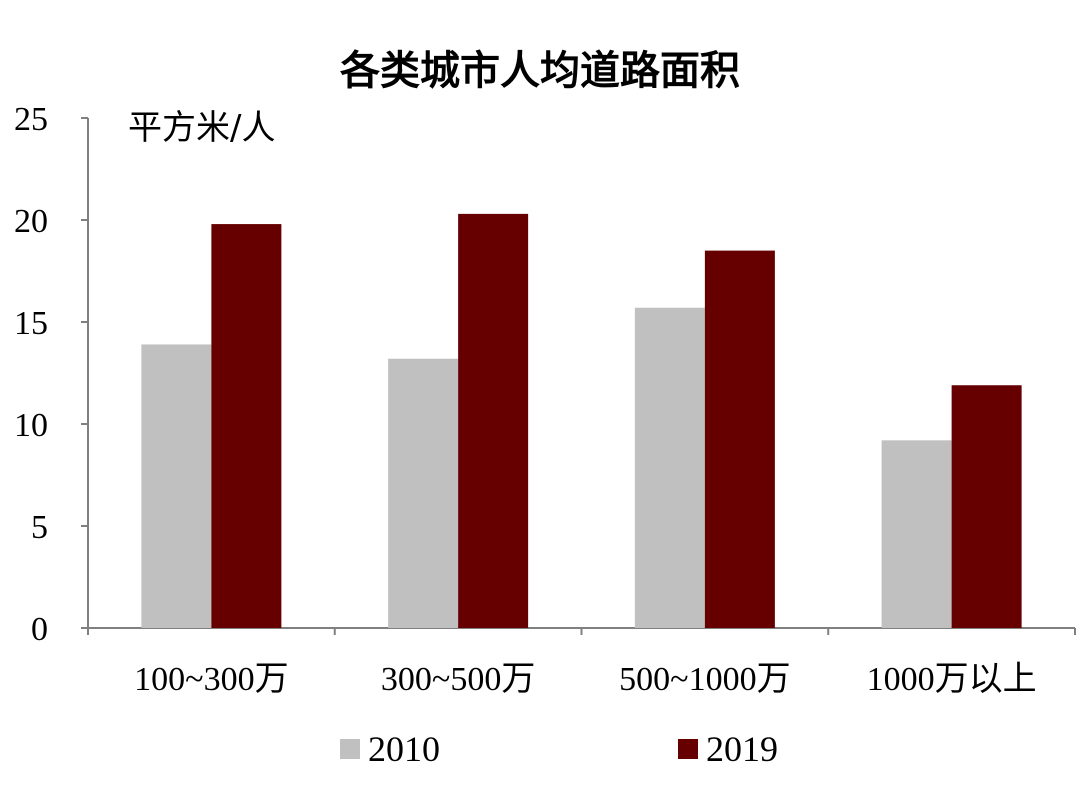 The image size is (1080, 800). I want to click on legend-swatch-2010, so click(350, 749).